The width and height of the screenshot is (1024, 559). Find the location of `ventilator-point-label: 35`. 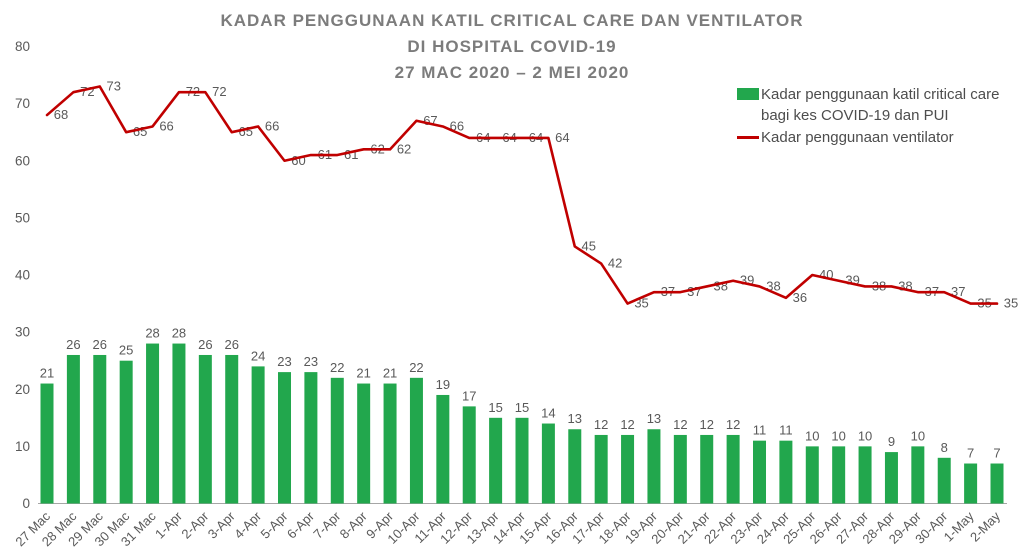

ventilator-point-label: 35 is located at coordinates (1011, 303).